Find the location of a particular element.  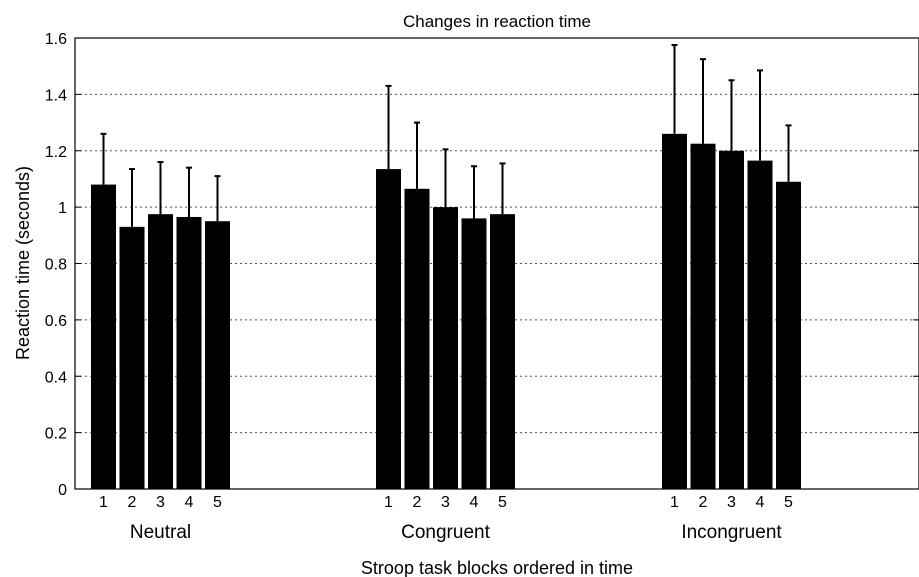

group-labels: Neutral Congruent Incongruent is located at coordinates (456, 532).